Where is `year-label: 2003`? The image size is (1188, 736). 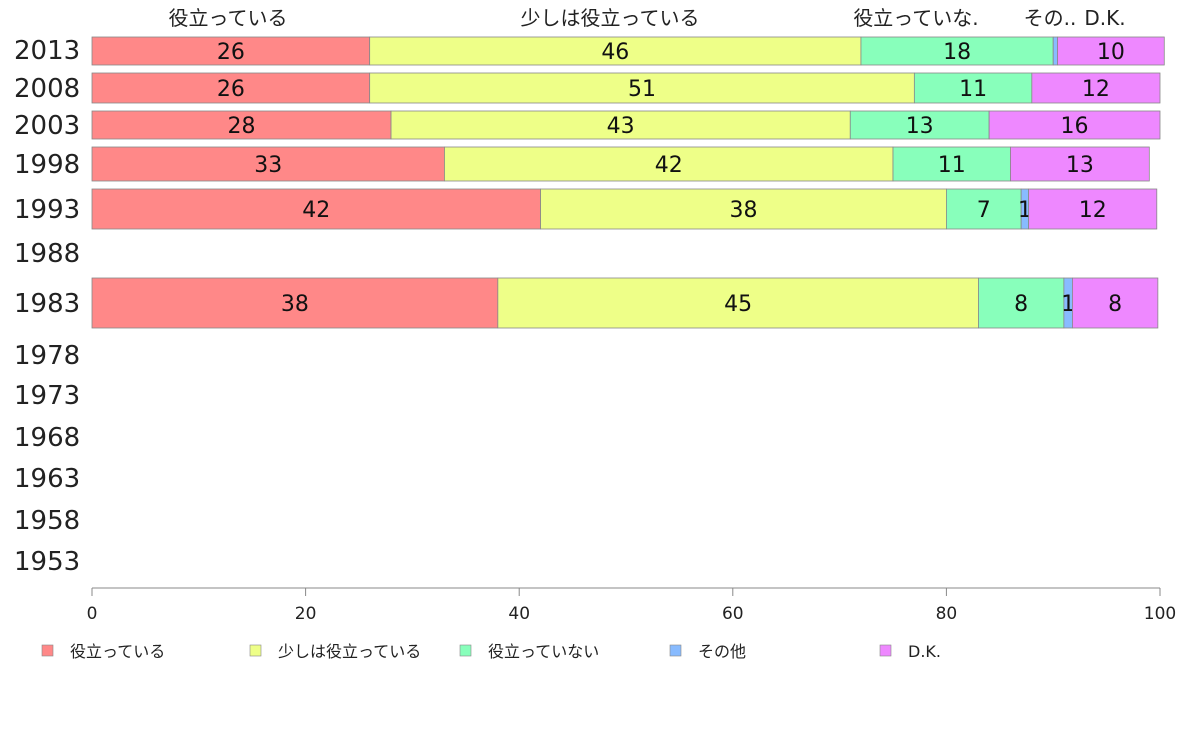
year-label: 2003 is located at coordinates (47, 126).